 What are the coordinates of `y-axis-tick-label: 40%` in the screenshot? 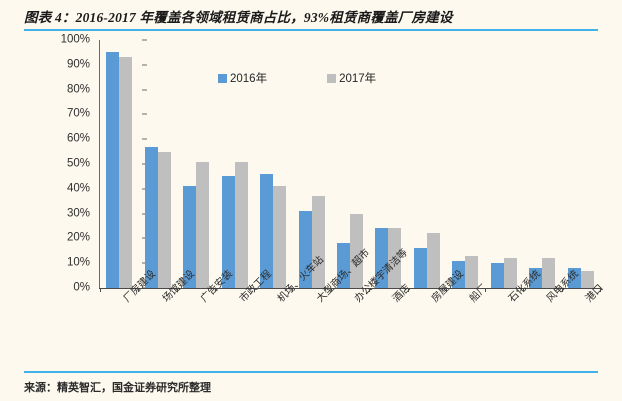 It's located at (78, 188).